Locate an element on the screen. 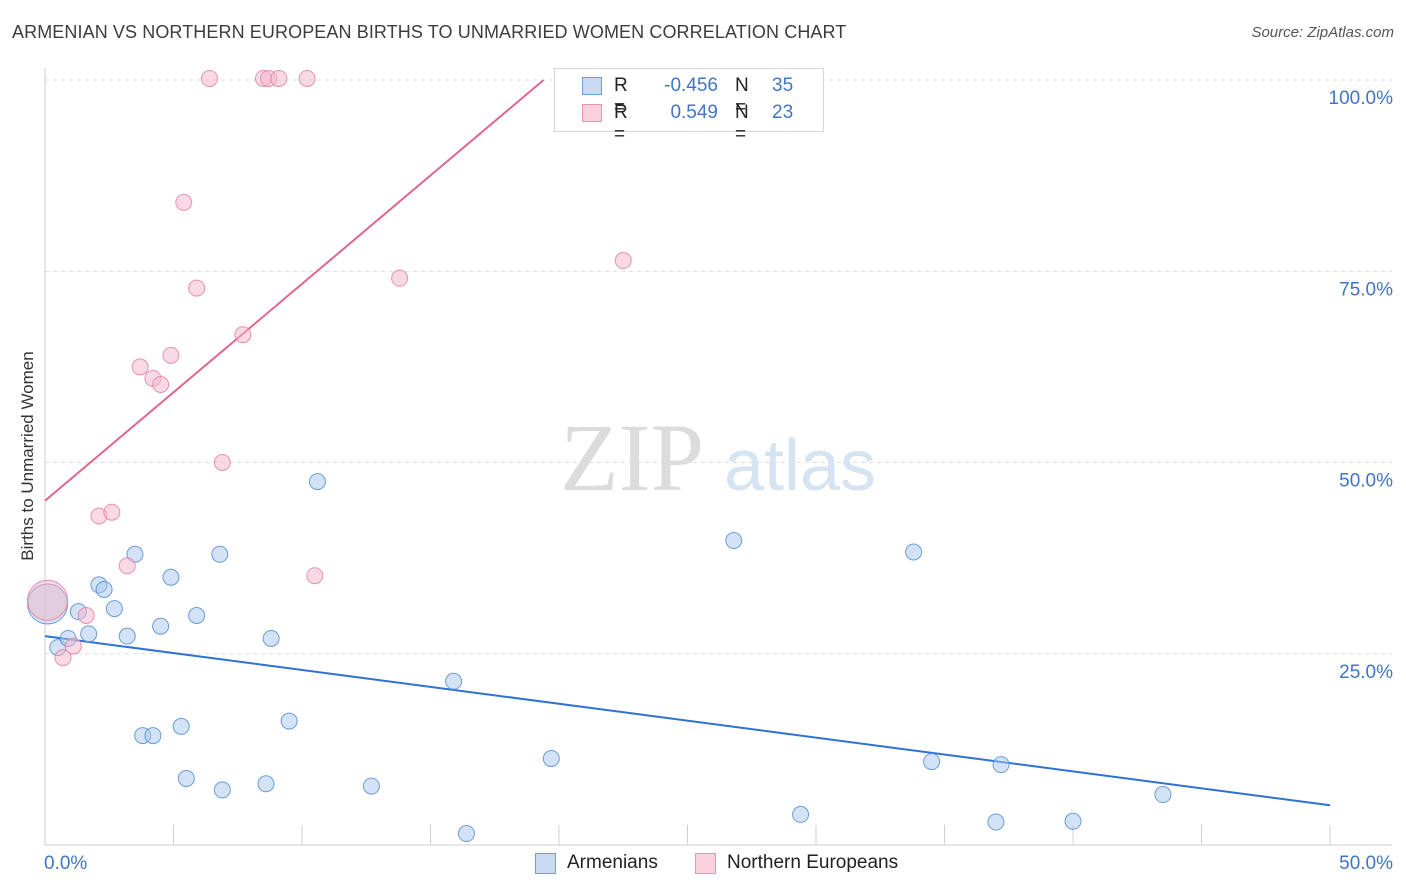  watermark-atlas: atlas is located at coordinates (800, 466).